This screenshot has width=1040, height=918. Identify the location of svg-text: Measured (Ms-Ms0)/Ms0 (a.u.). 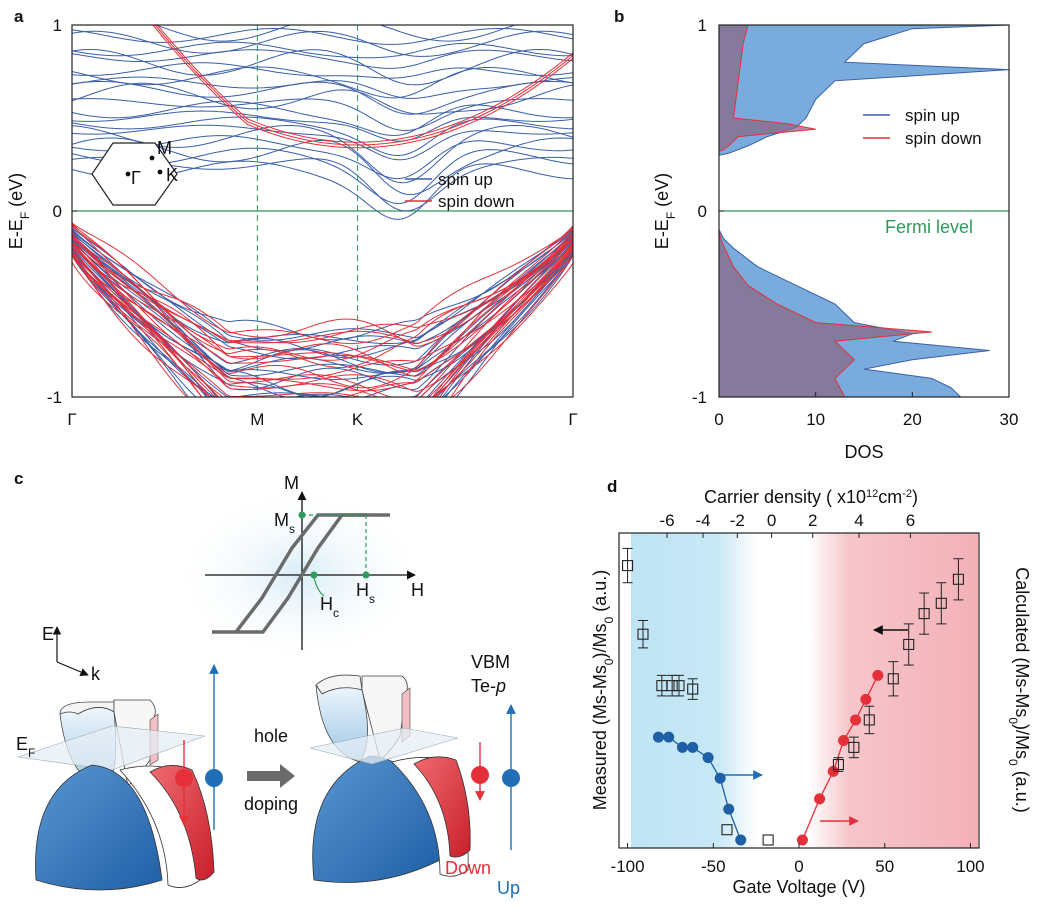
(603, 690).